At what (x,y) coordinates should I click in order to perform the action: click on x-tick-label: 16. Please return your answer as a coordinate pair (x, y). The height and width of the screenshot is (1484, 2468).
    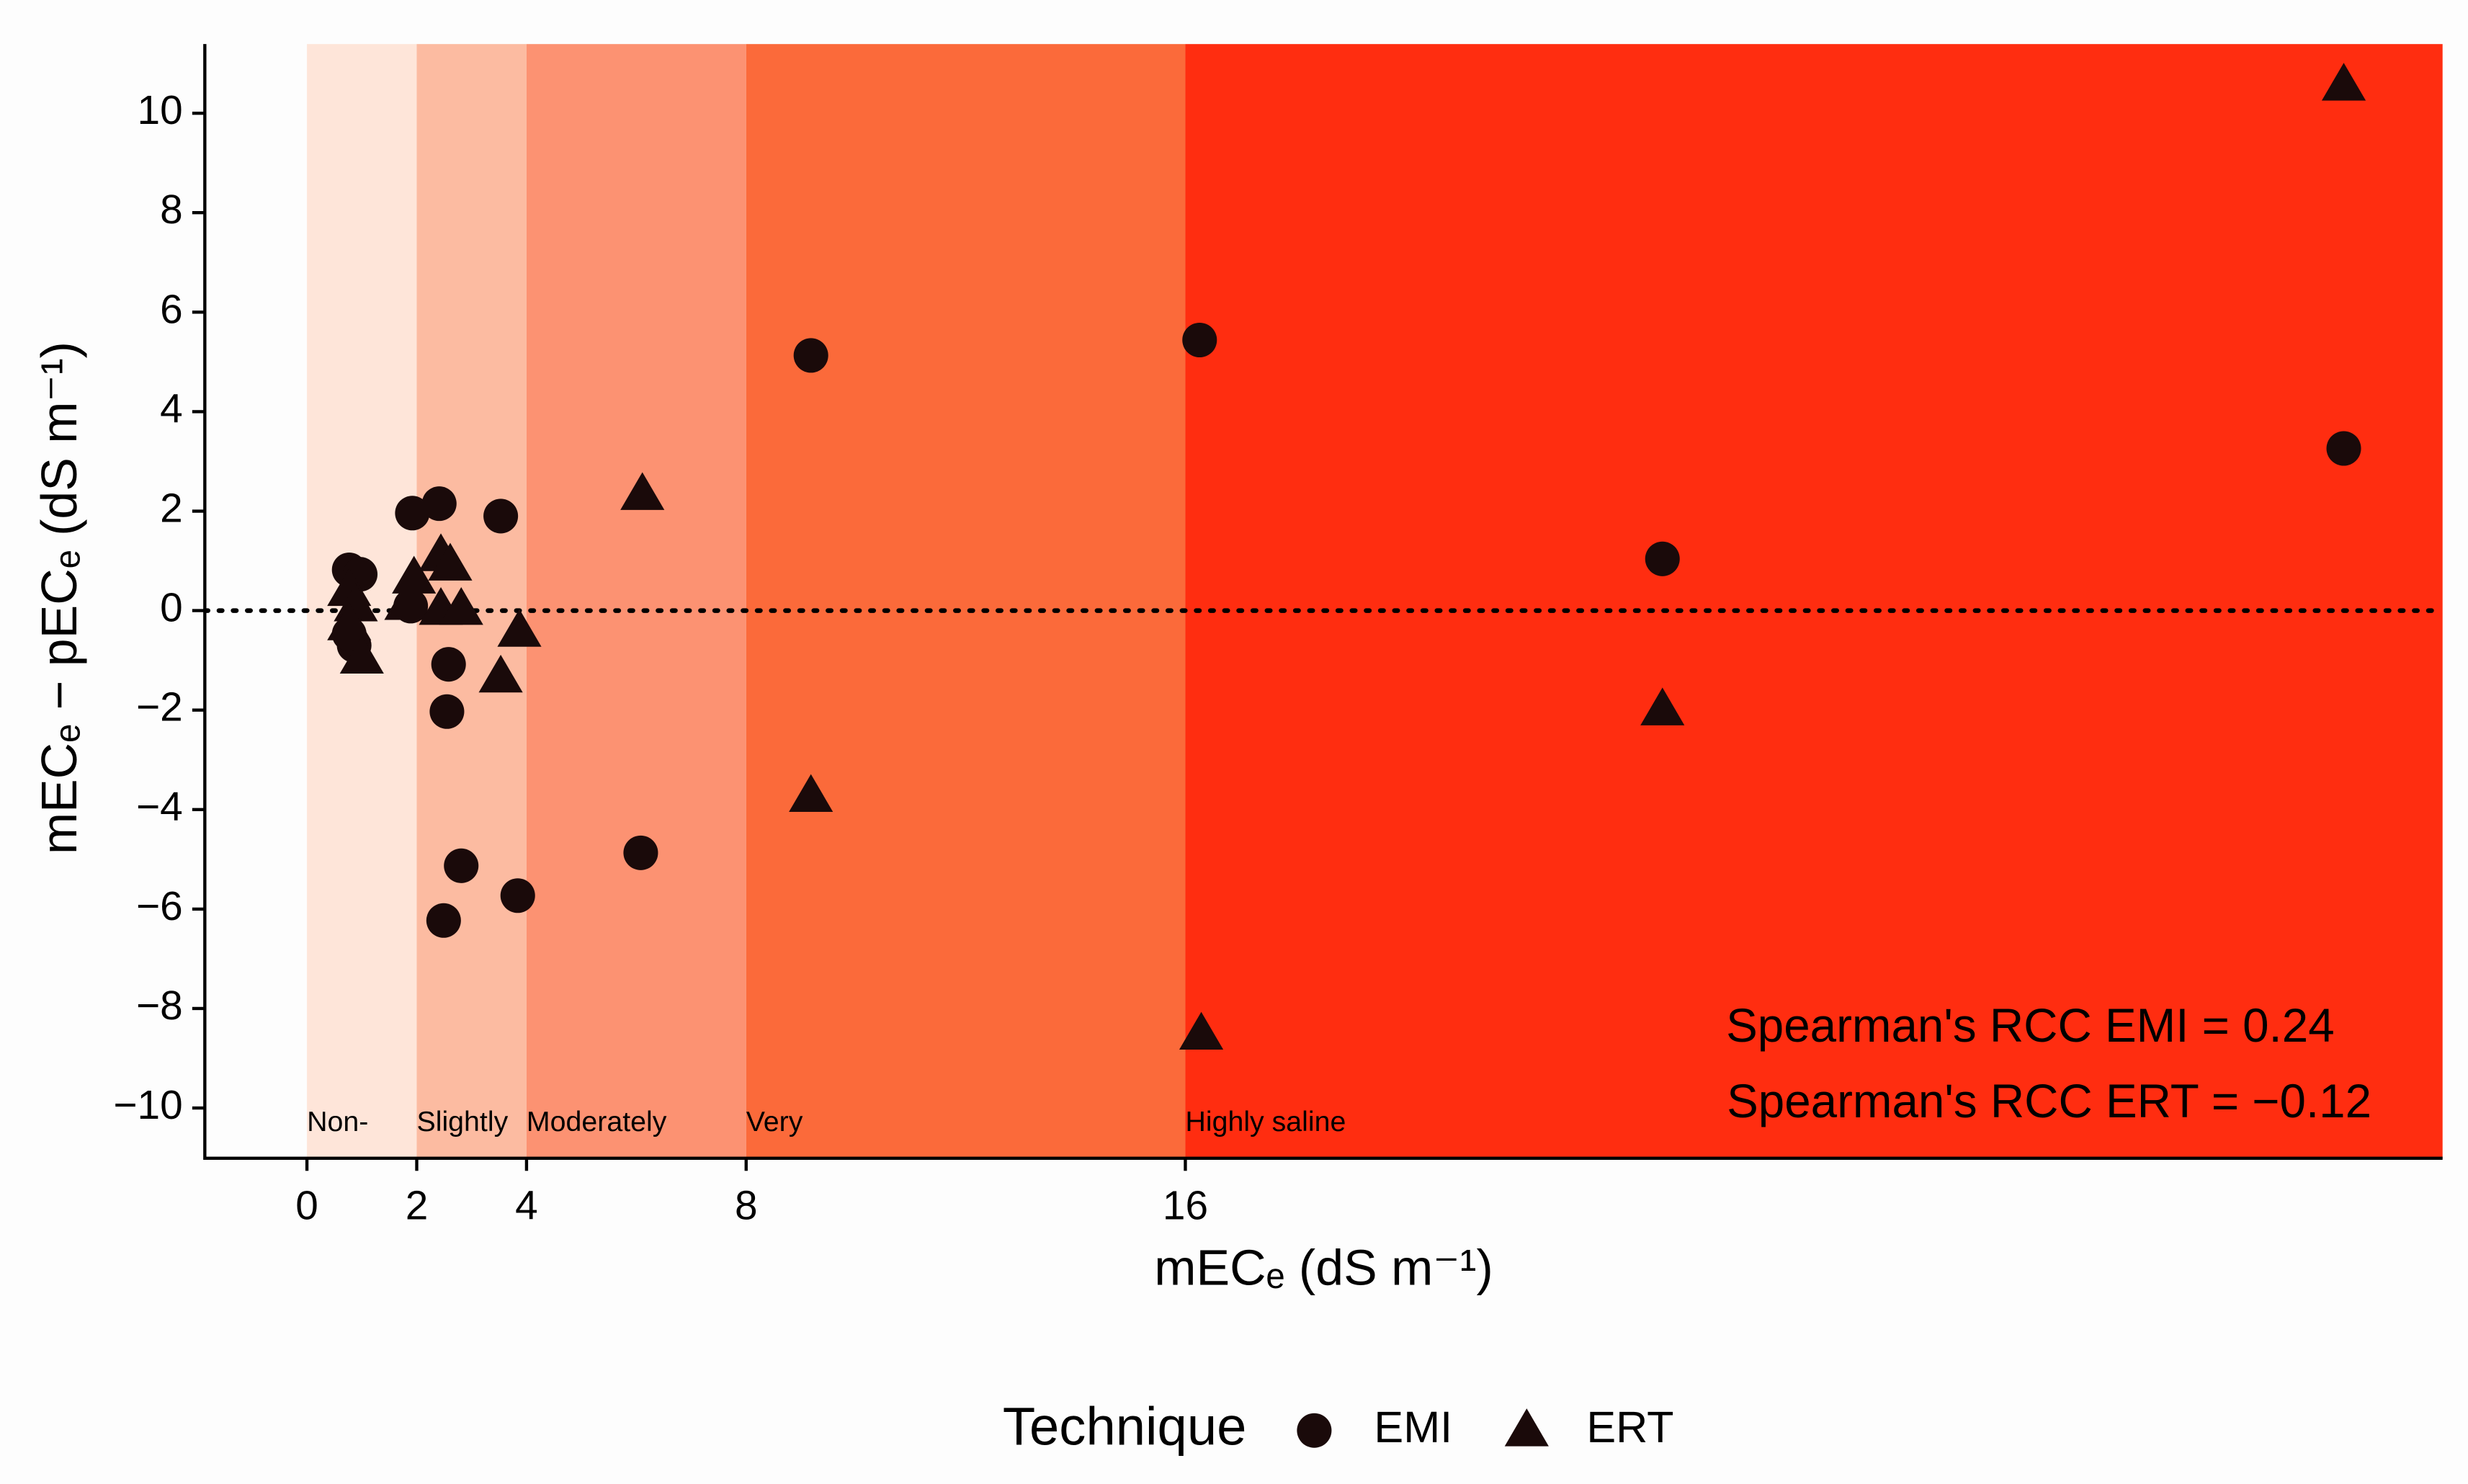
    Looking at the image, I should click on (1185, 1206).